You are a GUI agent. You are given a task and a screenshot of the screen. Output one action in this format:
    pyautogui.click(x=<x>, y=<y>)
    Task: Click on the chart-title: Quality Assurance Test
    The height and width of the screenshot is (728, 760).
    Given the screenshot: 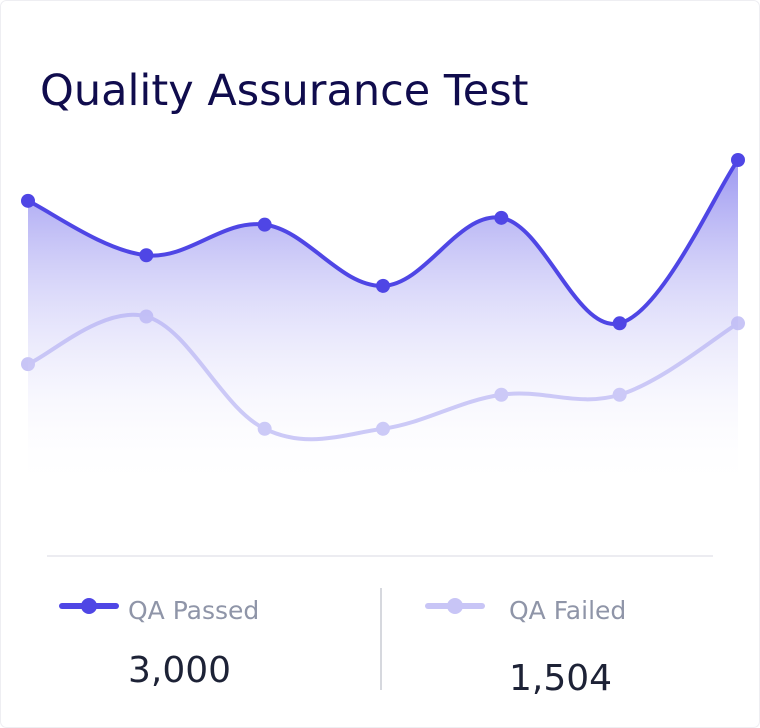 What is the action you would take?
    pyautogui.click(x=284, y=91)
    